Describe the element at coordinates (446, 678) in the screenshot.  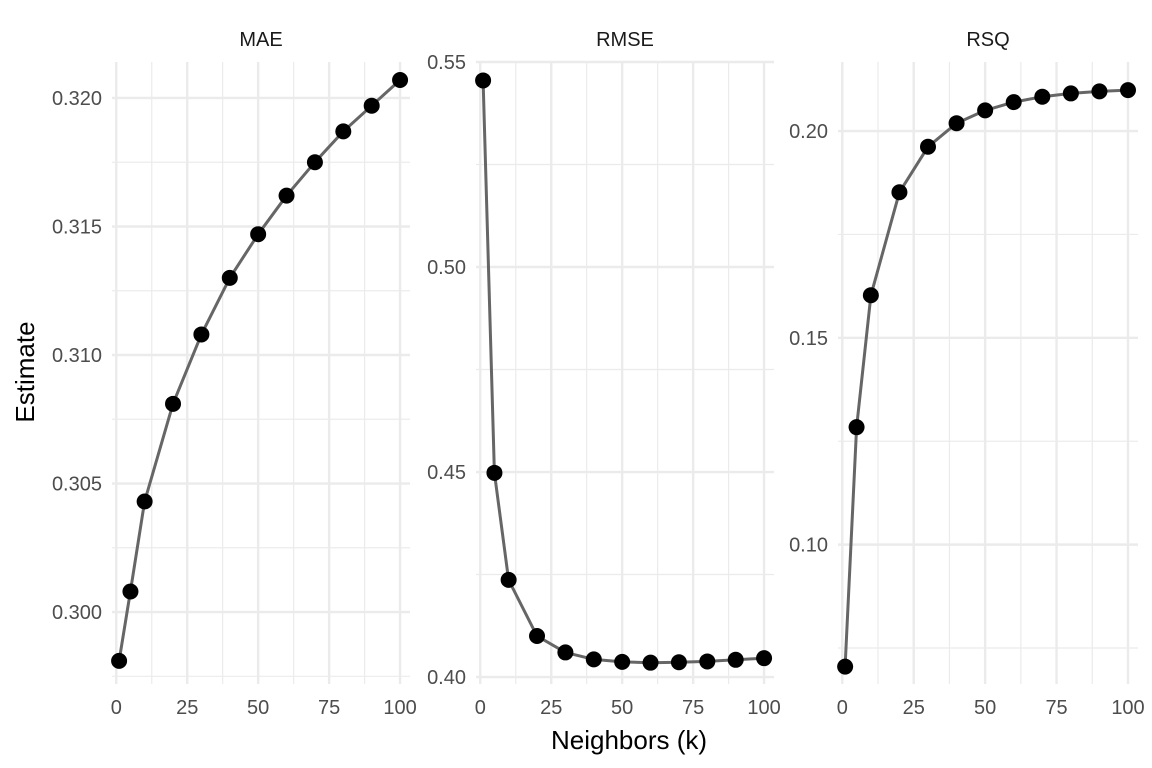
I see `y-tick-label: 0.40` at that location.